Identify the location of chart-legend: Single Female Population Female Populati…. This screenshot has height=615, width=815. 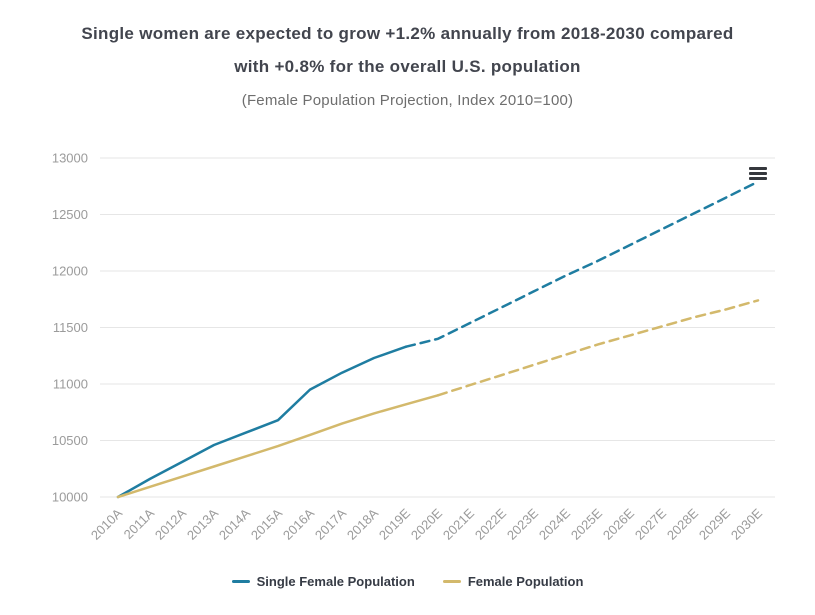
(407, 581).